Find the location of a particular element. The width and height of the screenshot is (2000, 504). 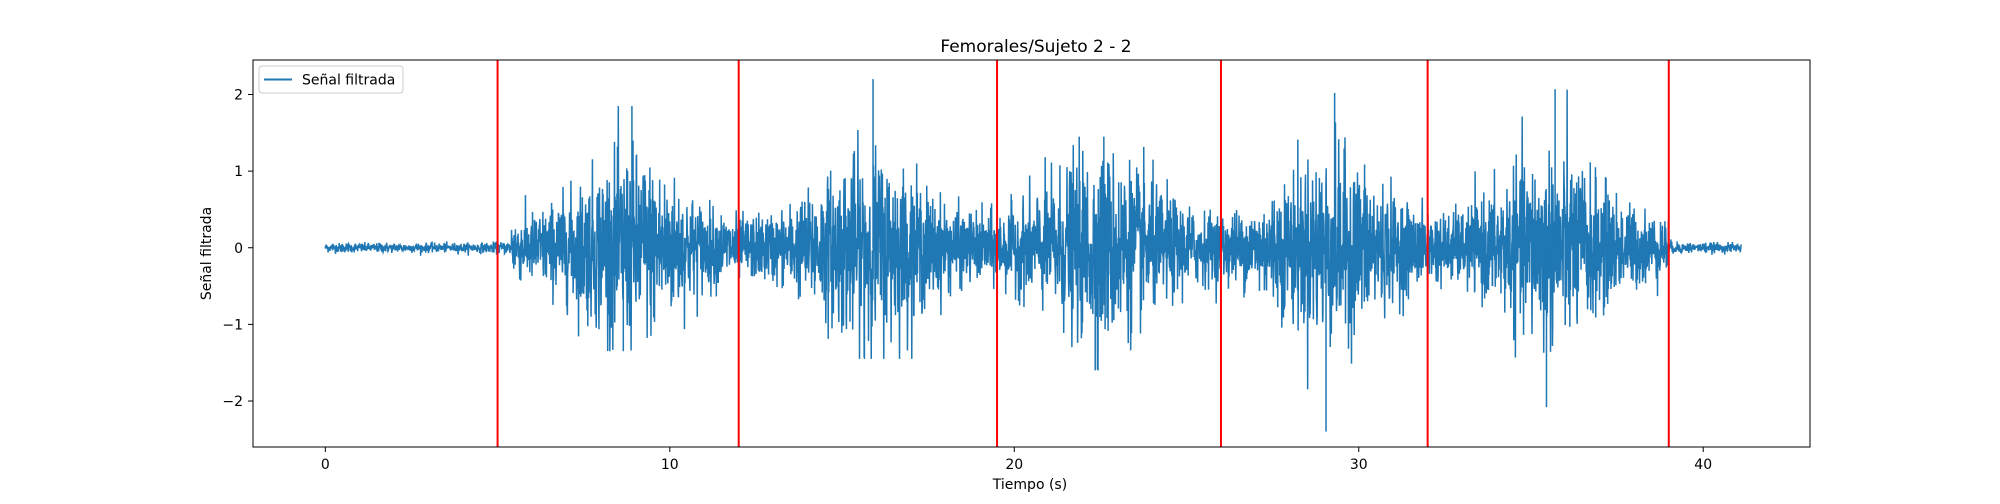

y-tick-label: 0 is located at coordinates (238, 249).